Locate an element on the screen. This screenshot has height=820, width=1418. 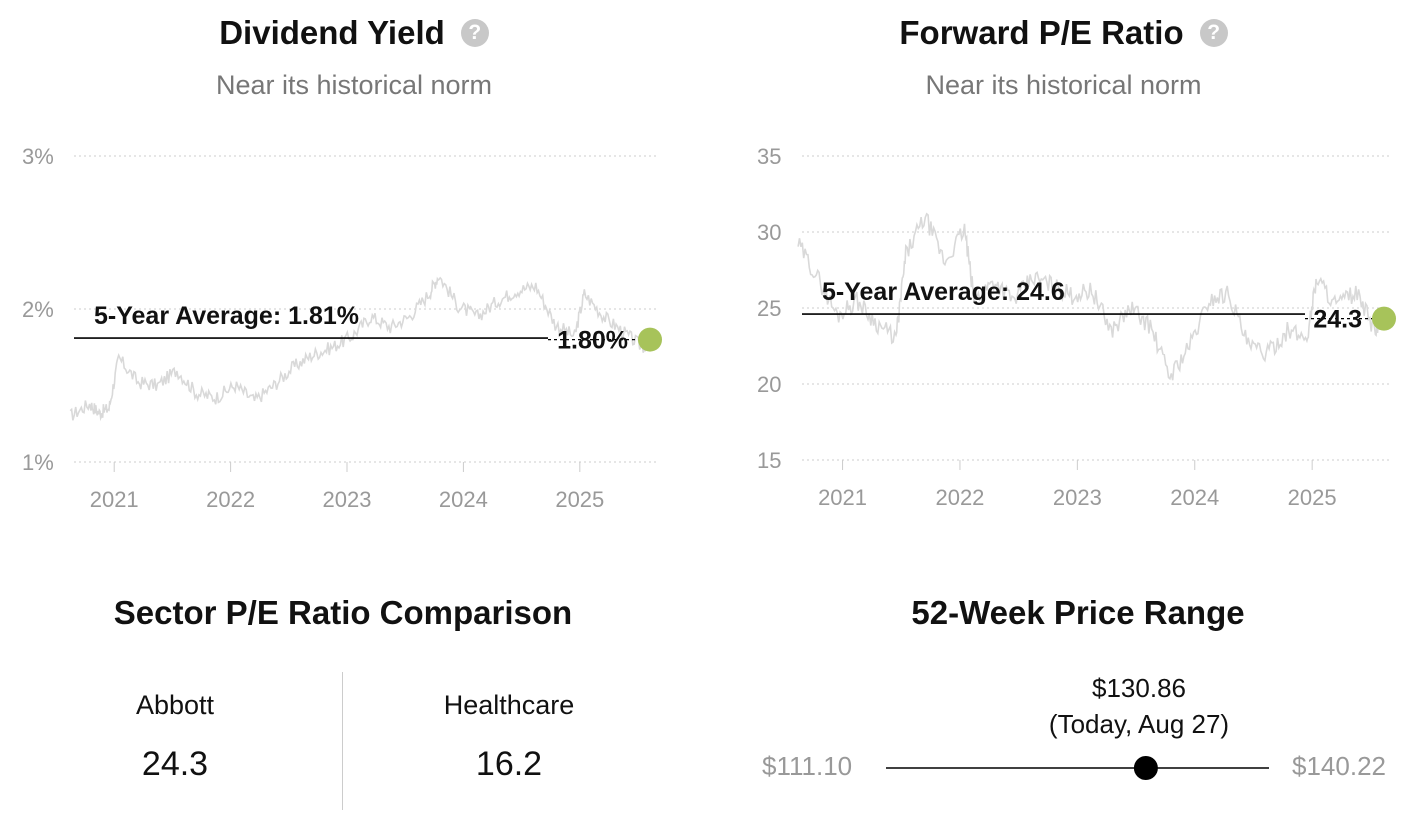
price-range-current-label: $130.86 (Today, Aug 27) is located at coordinates (1139, 706).